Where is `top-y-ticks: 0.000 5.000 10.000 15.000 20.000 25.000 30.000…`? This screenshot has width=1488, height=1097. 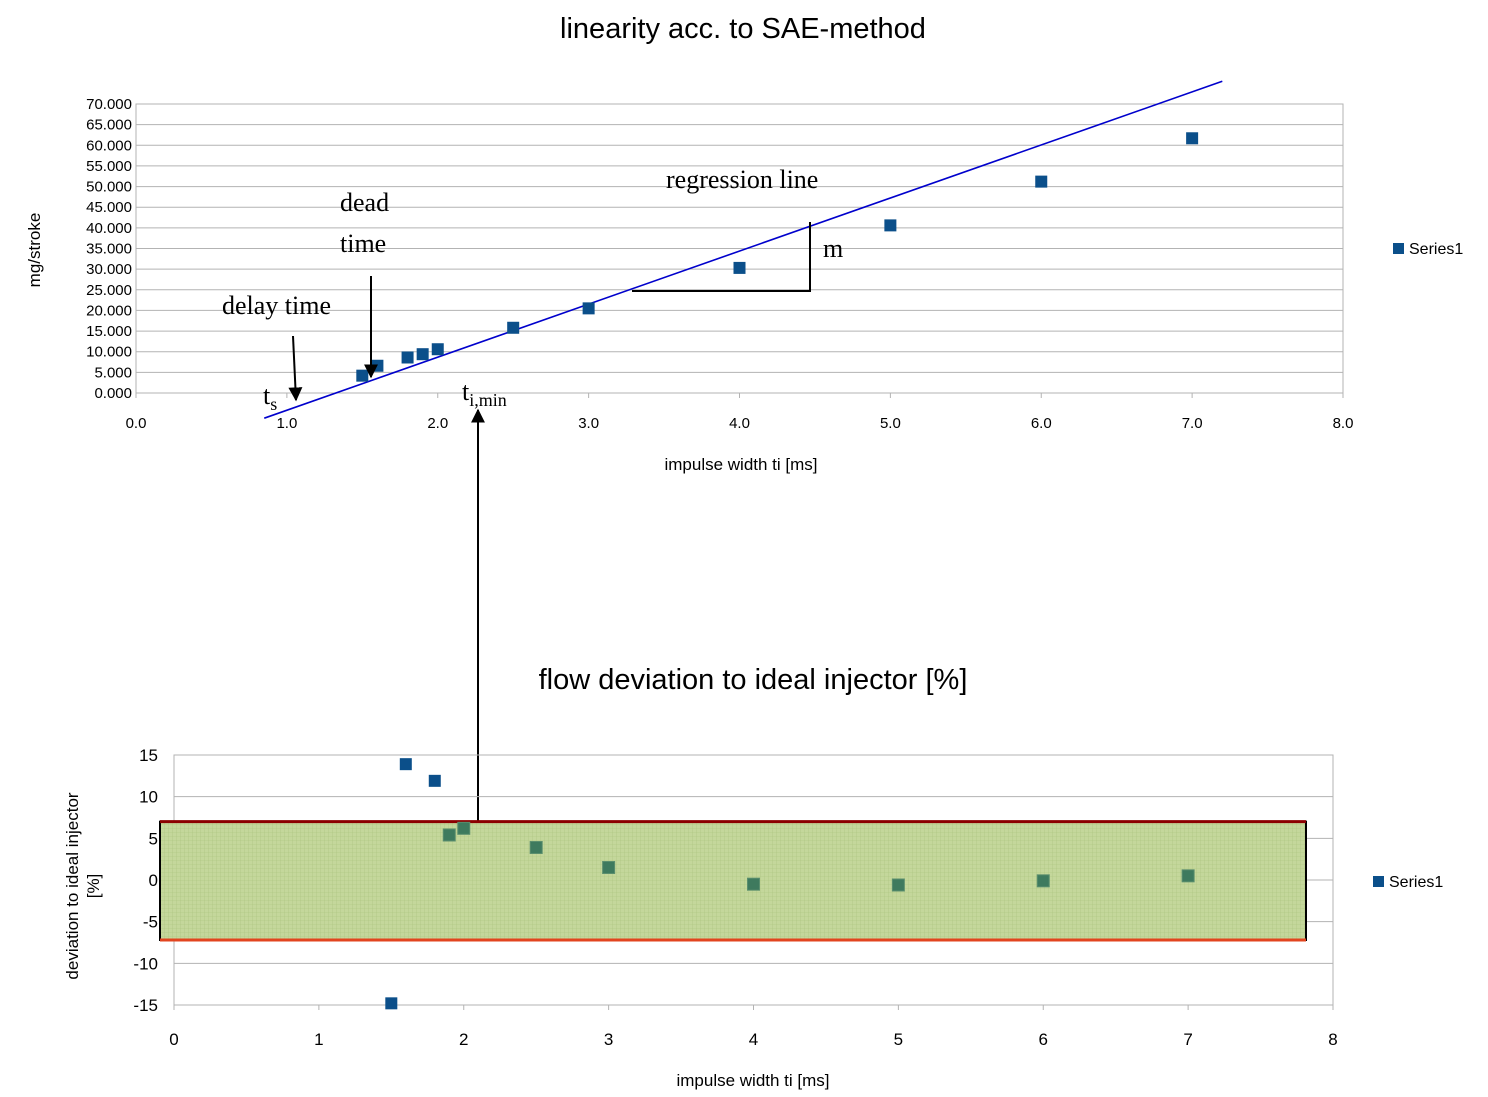 top-y-ticks: 0.000 5.000 10.000 15.000 20.000 25.000 30.000… is located at coordinates (109, 249).